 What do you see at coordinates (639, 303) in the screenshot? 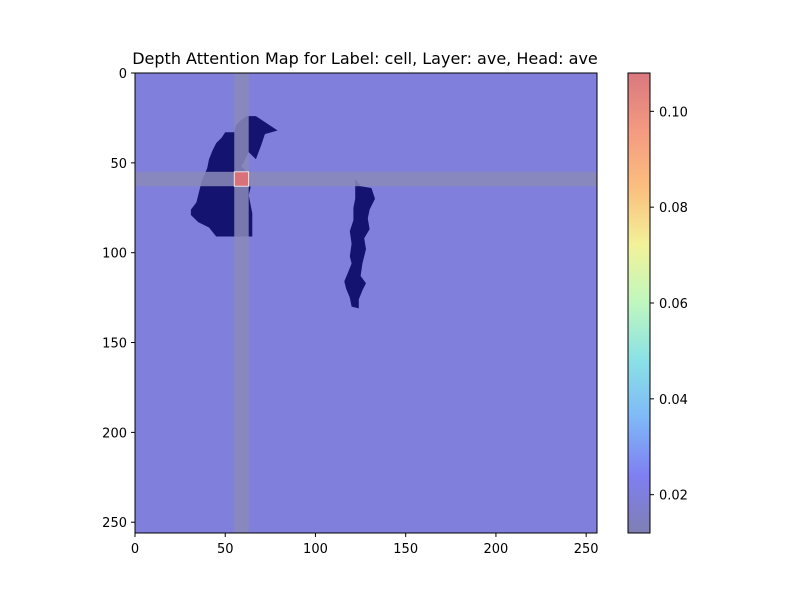
I see `colorbar-gradient` at bounding box center [639, 303].